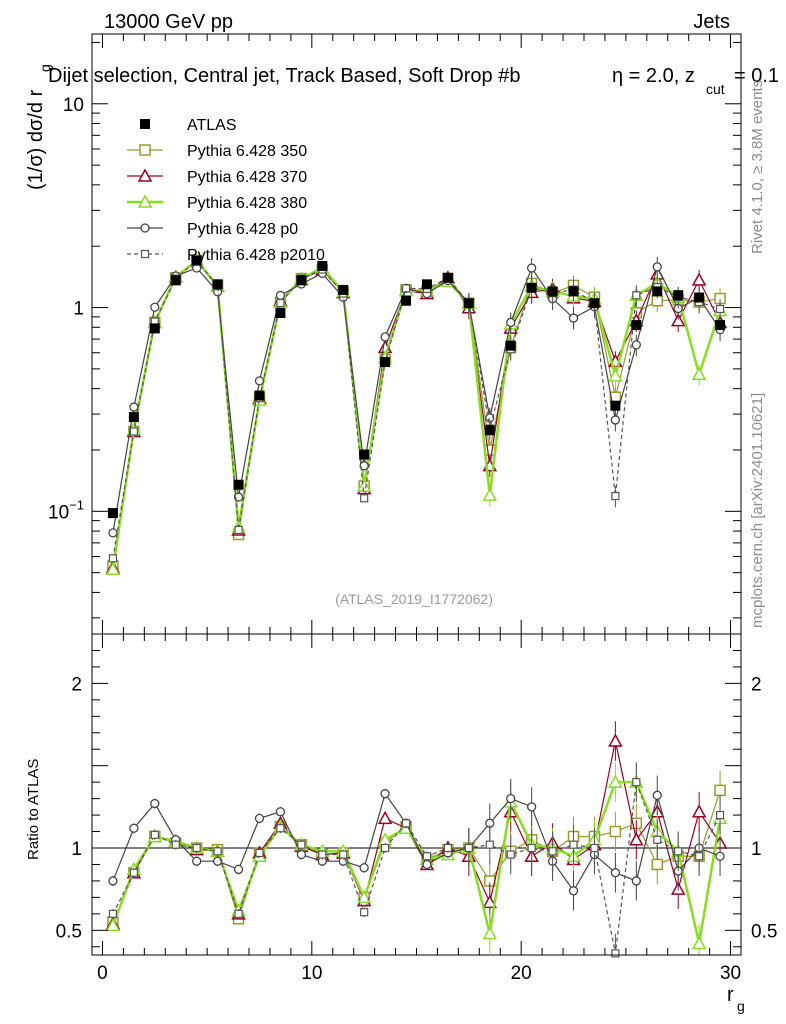 Image resolution: width=786 pixels, height=1024 pixels. Describe the element at coordinates (188, 125) in the screenshot. I see `legend-entry: ATLAS` at that location.